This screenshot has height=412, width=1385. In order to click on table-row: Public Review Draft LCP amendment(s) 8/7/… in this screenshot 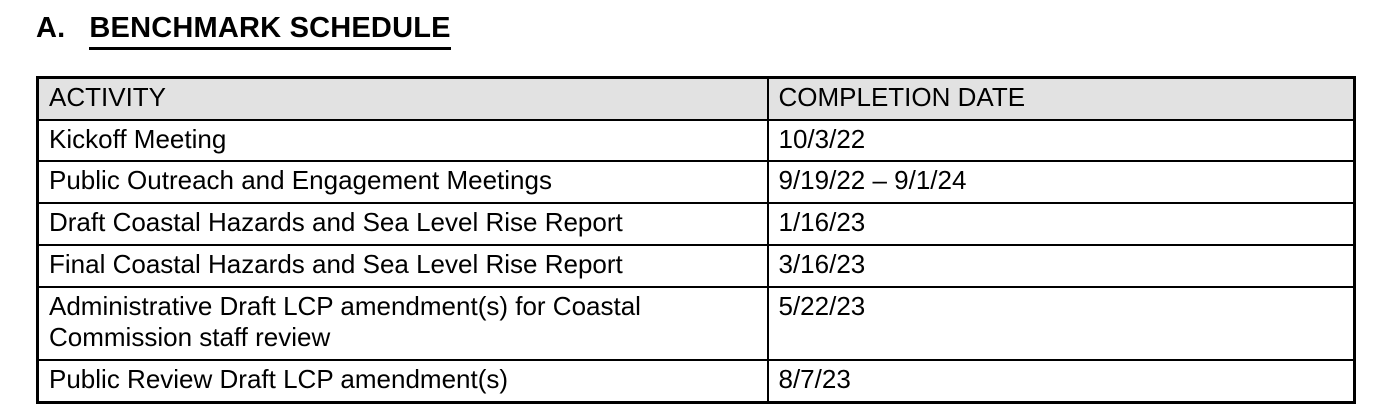, I will do `click(696, 381)`.